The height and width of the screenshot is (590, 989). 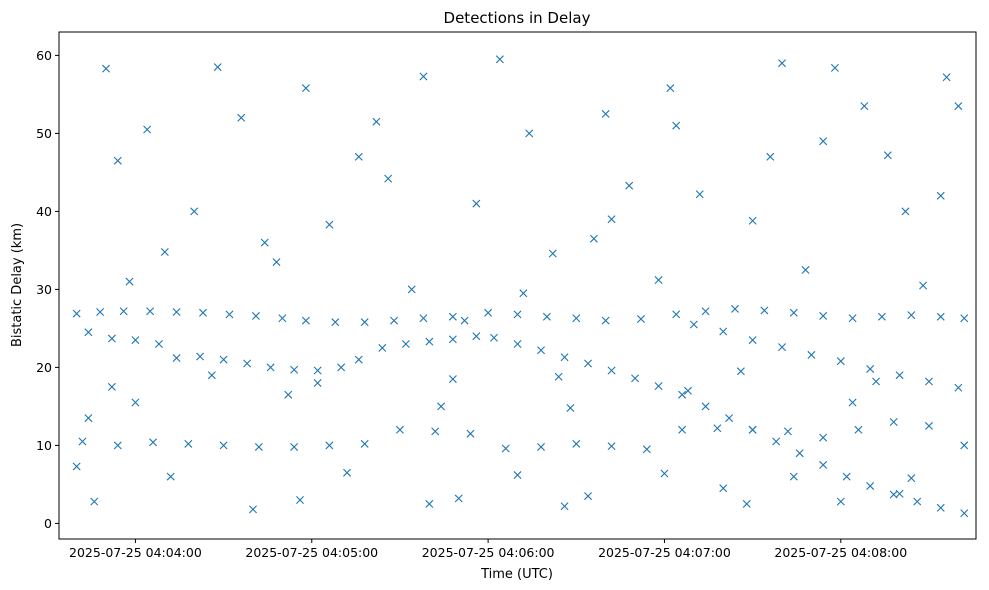 What do you see at coordinates (840, 552) in the screenshot?
I see `x-tick-label: 2025-07-25 04:08:00` at bounding box center [840, 552].